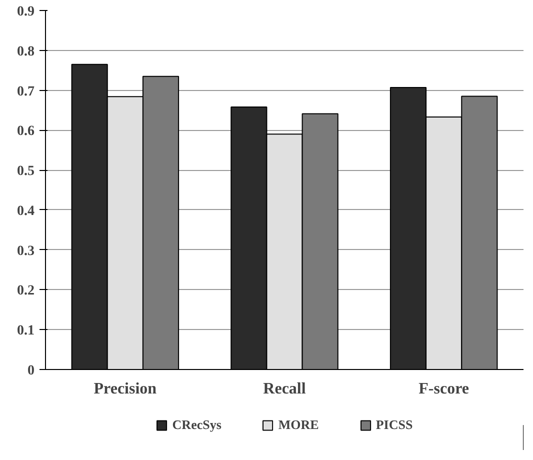  What do you see at coordinates (25, 211) in the screenshot?
I see `y-tick-label: 0.4` at bounding box center [25, 211].